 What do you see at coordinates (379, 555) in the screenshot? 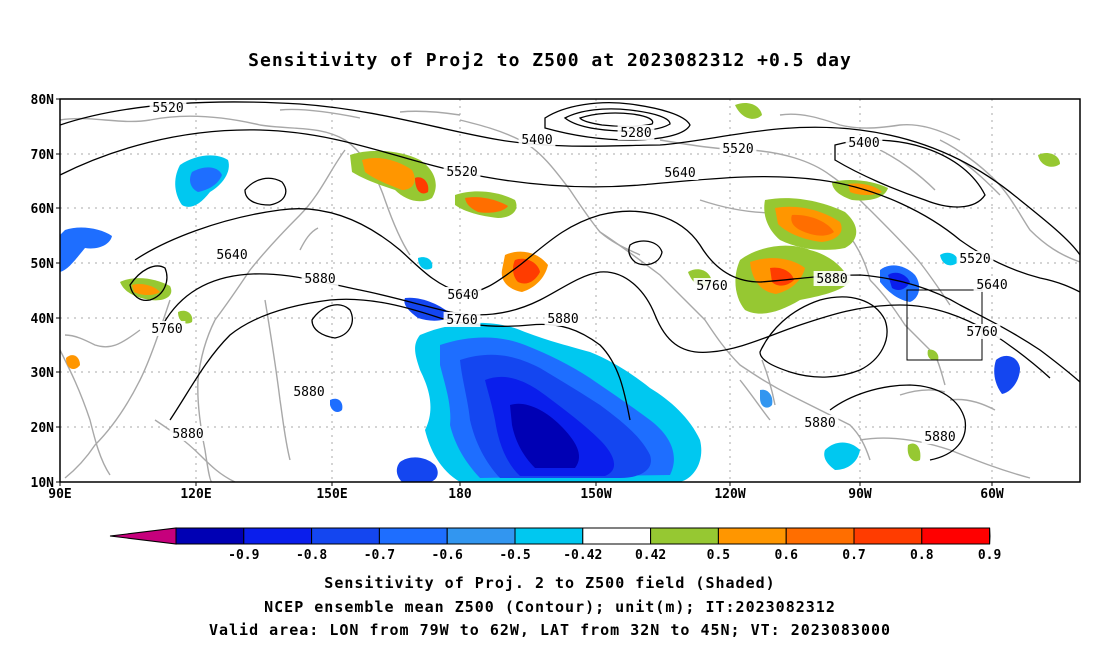
I see `colorbar-label: -0.7` at bounding box center [379, 555].